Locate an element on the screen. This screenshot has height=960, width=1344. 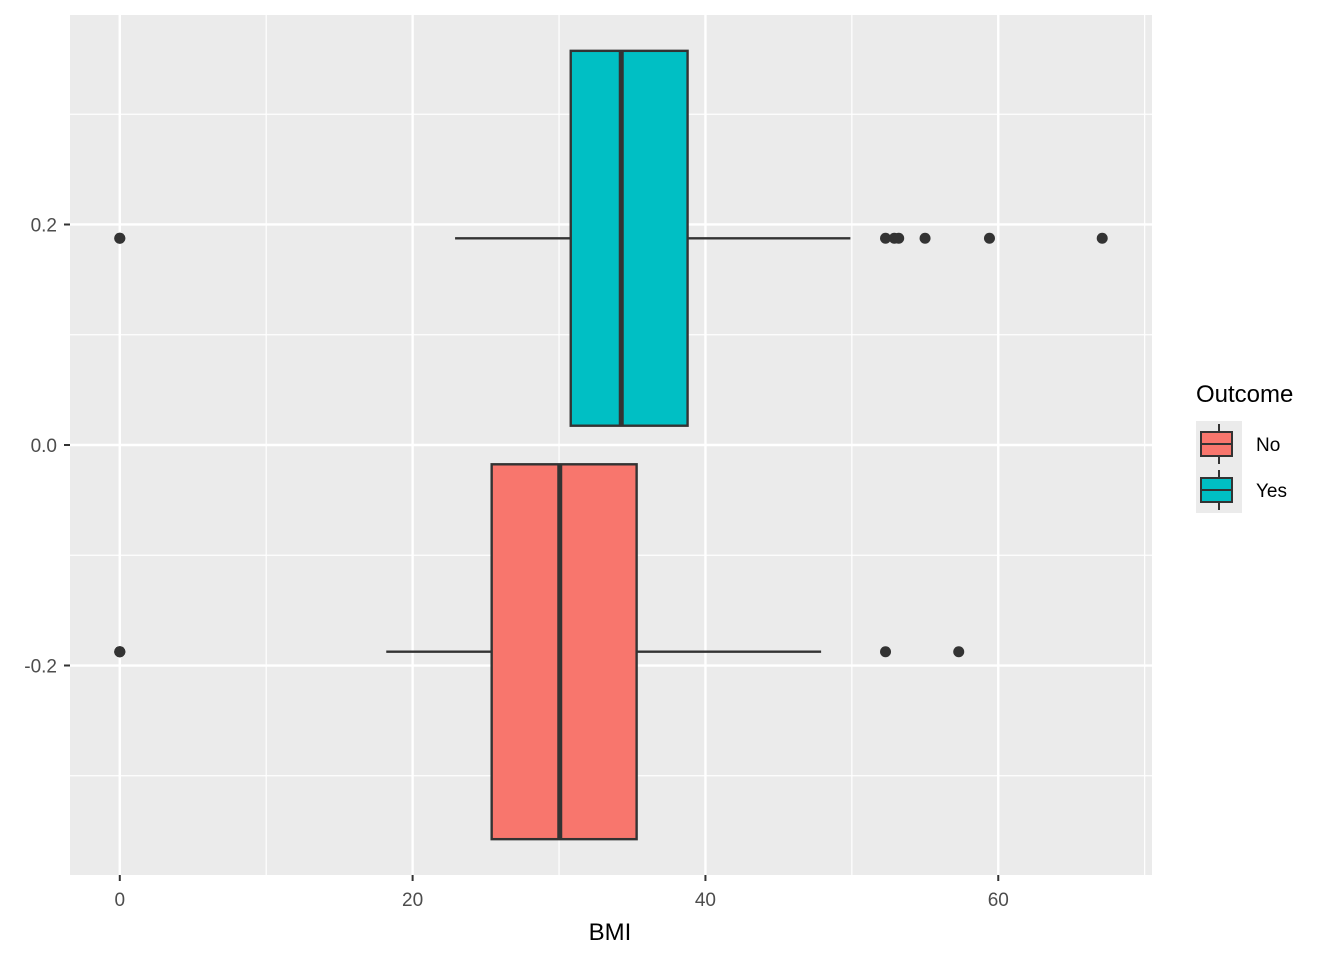
y-axis: -0.2 0.0 0.2 is located at coordinates (47, 446).